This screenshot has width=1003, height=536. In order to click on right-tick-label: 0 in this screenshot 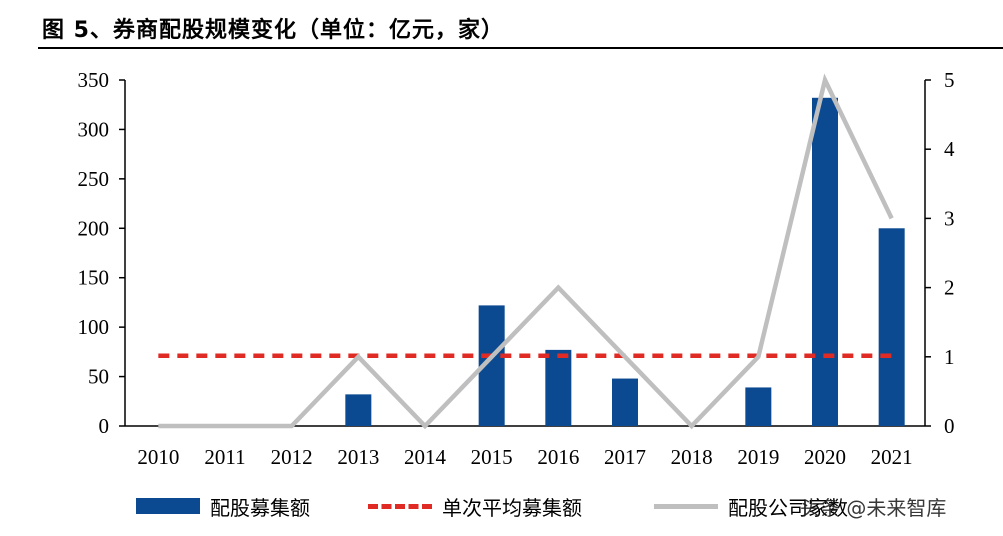, I will do `click(949, 426)`.